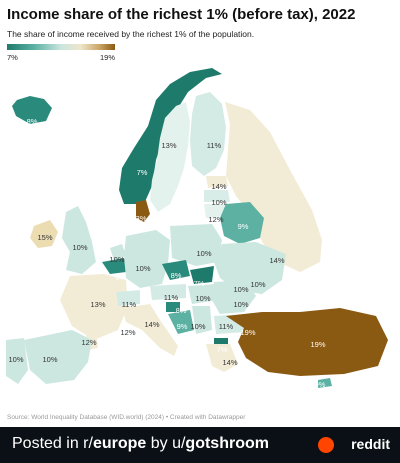  I want to click on value-label-slovakia: 7%, so click(199, 283).